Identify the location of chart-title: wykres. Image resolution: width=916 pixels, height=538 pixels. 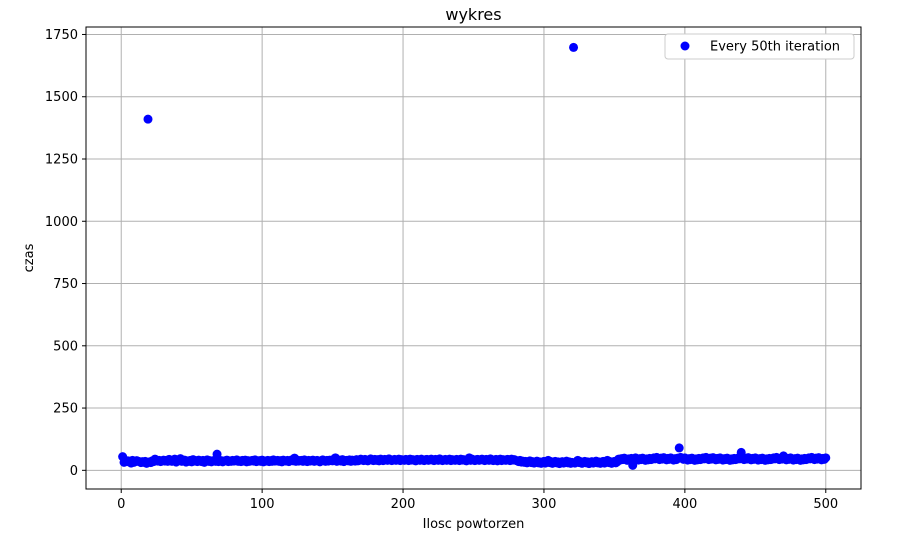
(473, 14).